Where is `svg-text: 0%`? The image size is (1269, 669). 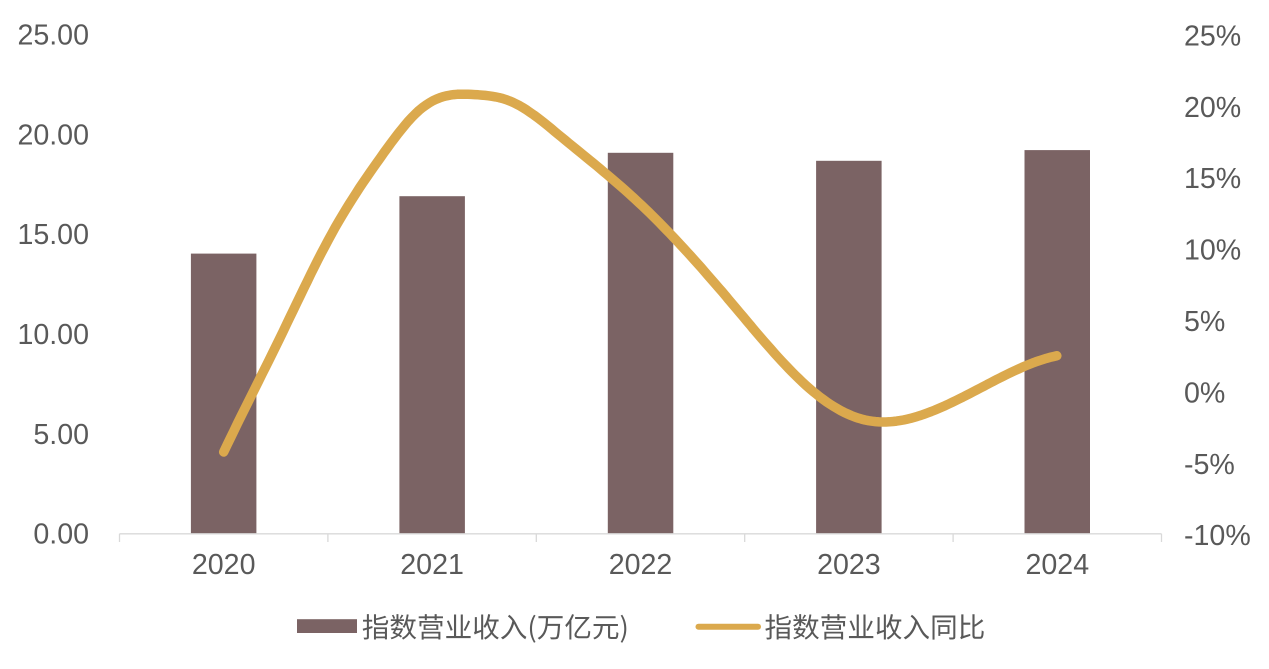
svg-text: 0% is located at coordinates (1204, 393).